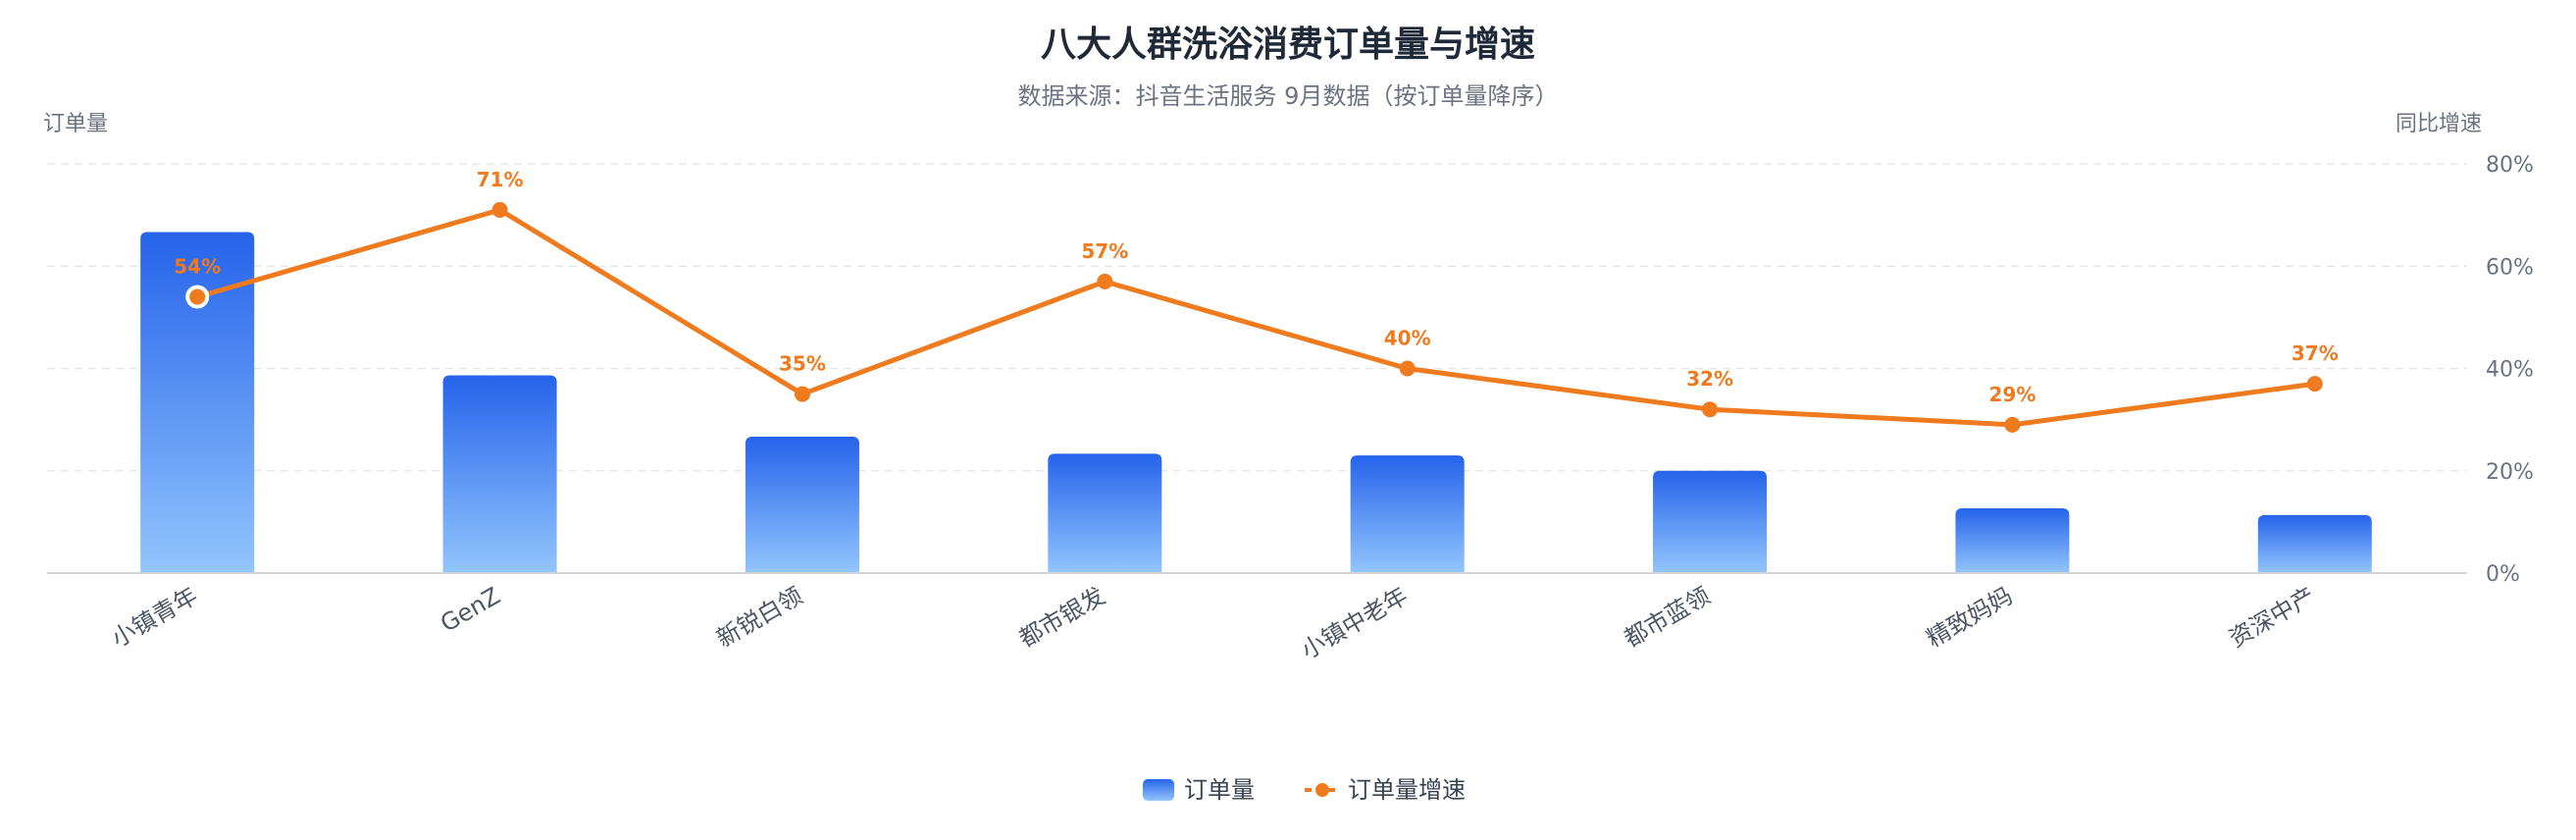 Image resolution: width=2576 pixels, height=840 pixels. What do you see at coordinates (1288, 45) in the screenshot?
I see `chart-title: 八大人群洗浴消费订单量与增速` at bounding box center [1288, 45].